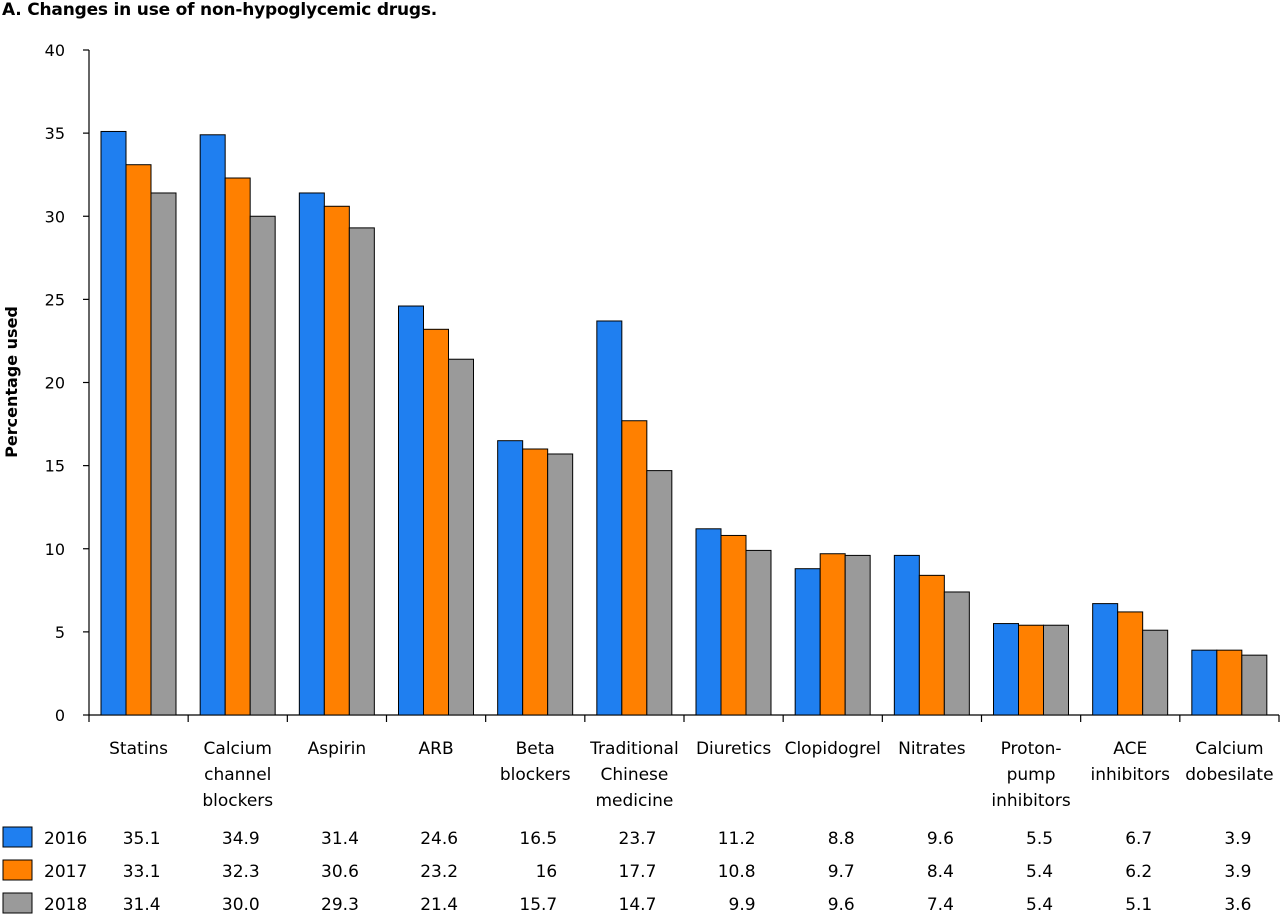  Describe the element at coordinates (241, 905) in the screenshot. I see `table-value: 30.0` at that location.